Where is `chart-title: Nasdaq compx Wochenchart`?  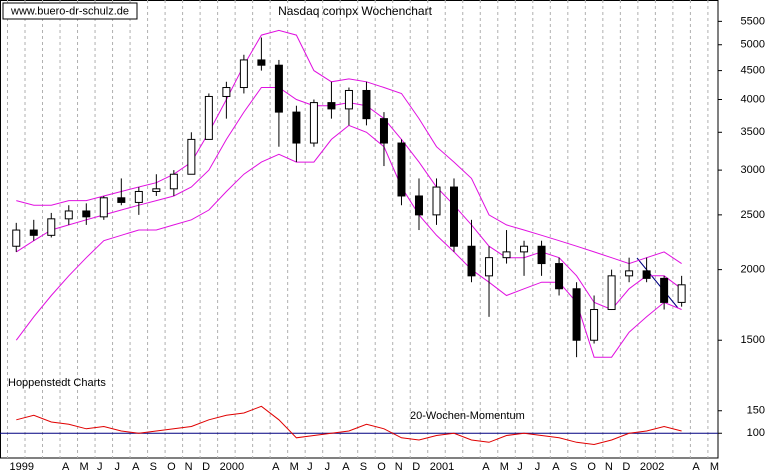 chart-title: Nasdaq compx Wochenchart is located at coordinates (355, 11).